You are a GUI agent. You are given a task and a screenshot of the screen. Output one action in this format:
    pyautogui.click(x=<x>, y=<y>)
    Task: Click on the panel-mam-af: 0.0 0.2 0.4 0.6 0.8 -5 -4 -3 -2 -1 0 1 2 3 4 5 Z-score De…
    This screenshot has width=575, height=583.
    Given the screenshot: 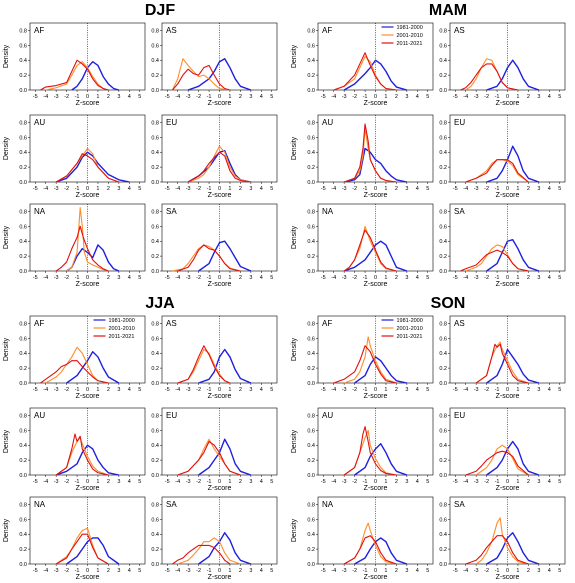 What is the action you would take?
    pyautogui.click(x=362, y=64)
    